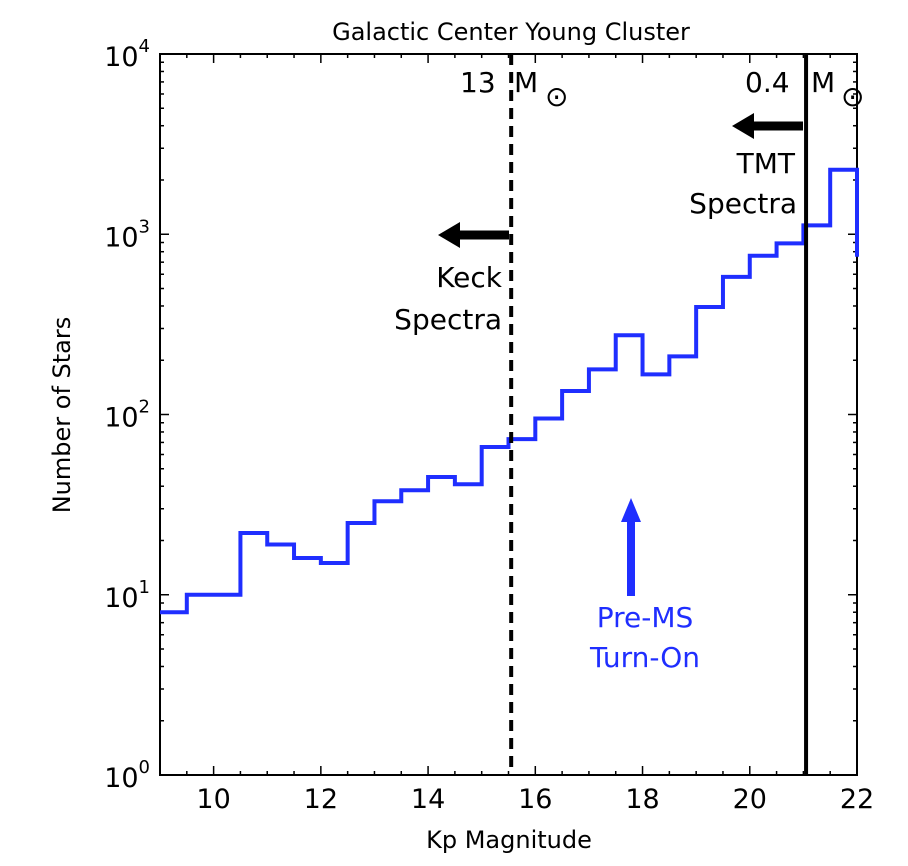  Describe the element at coordinates (642, 799) in the screenshot. I see `x-tick-label: 18` at that location.